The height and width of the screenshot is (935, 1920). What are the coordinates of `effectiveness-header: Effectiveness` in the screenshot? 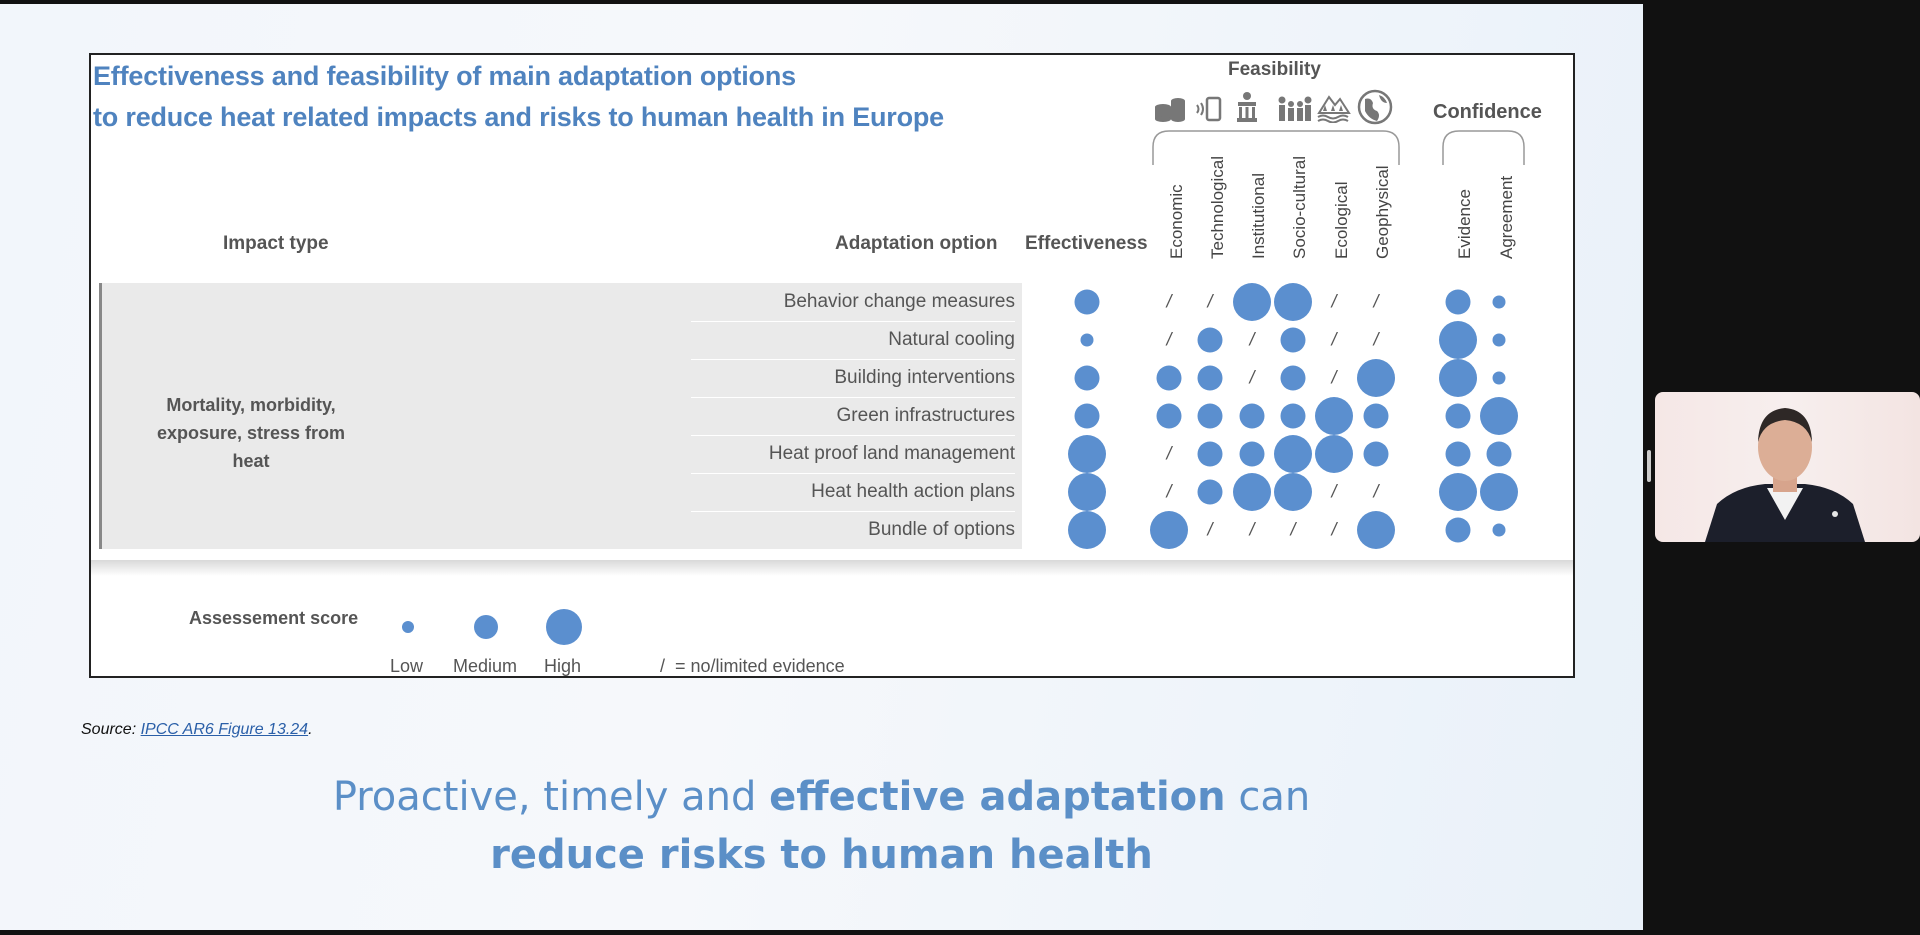 It's located at (1086, 243).